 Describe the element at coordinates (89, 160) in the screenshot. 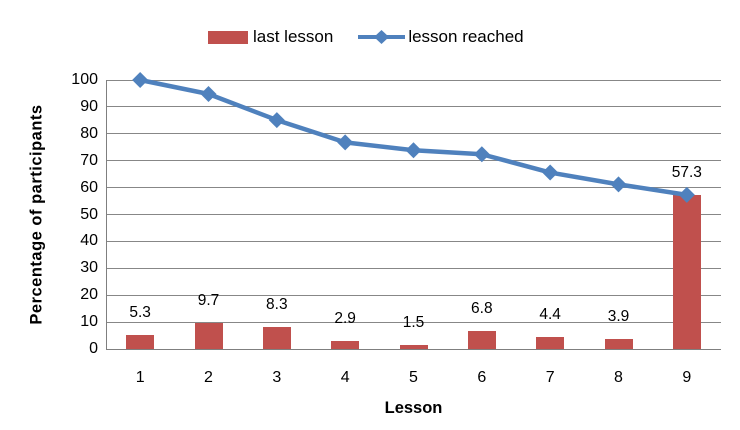

I see `y-tick-label: 70` at that location.